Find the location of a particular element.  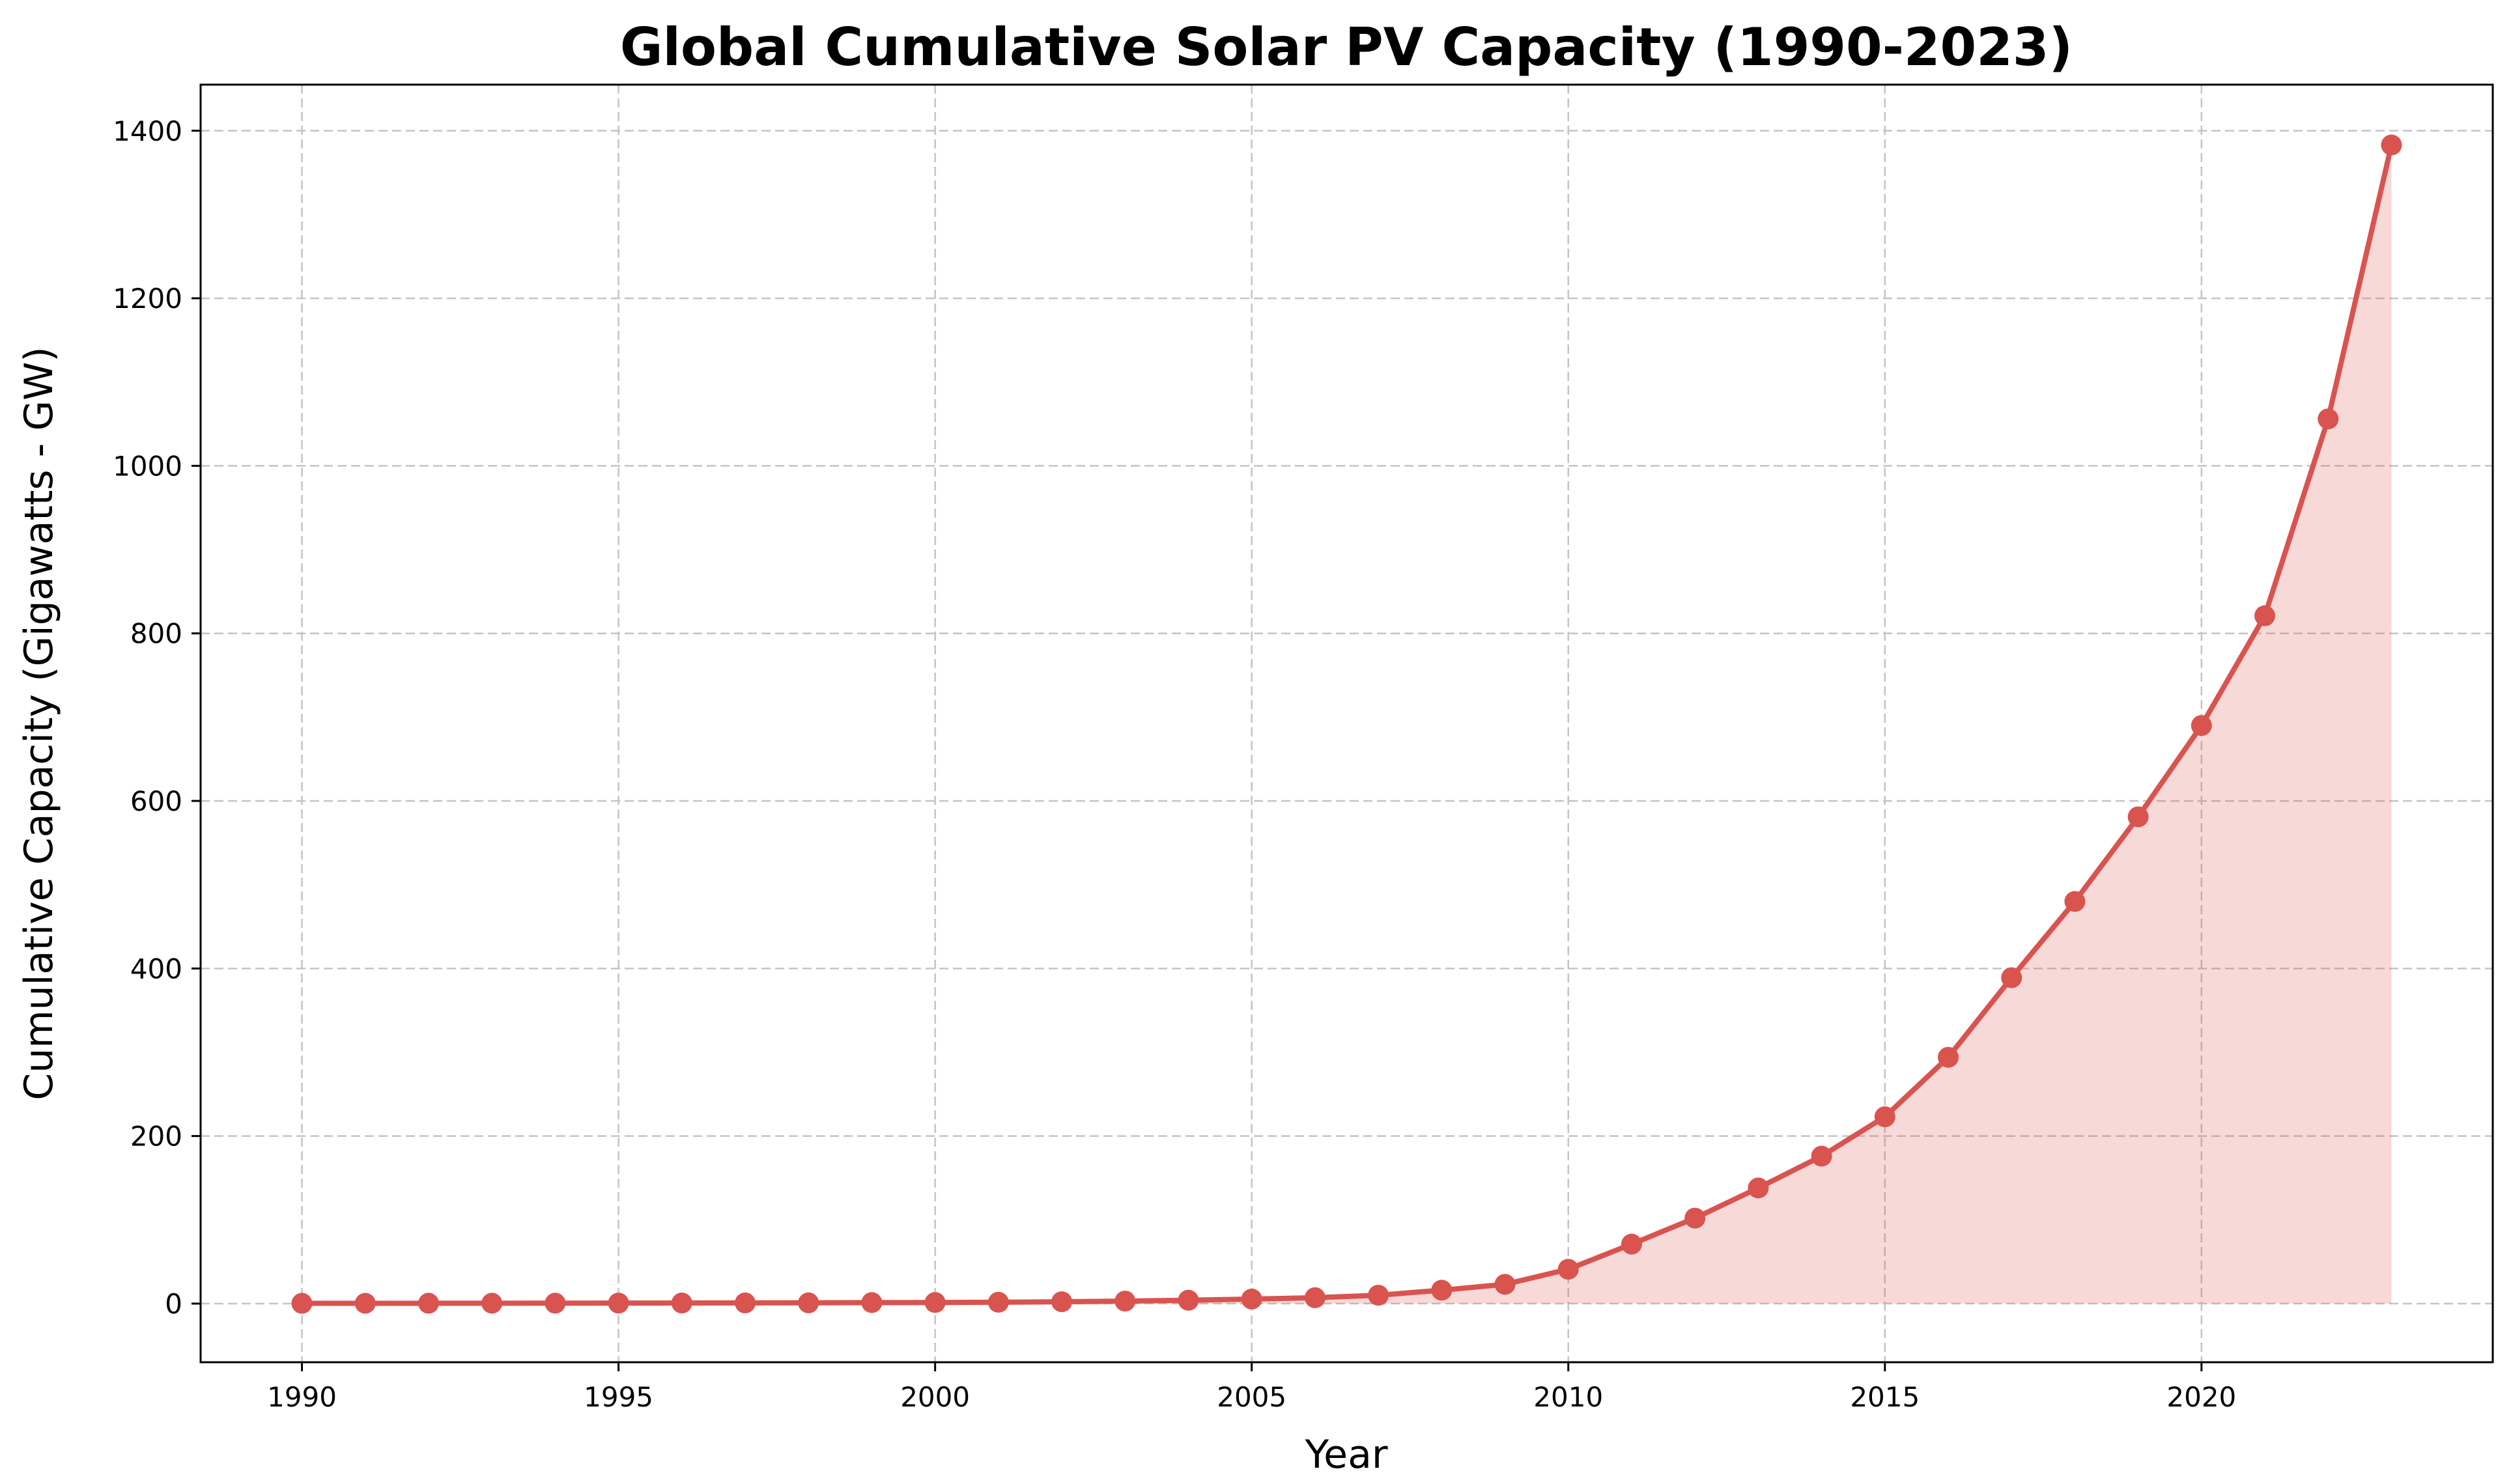

y-tick-label: 1200 is located at coordinates (148, 299).